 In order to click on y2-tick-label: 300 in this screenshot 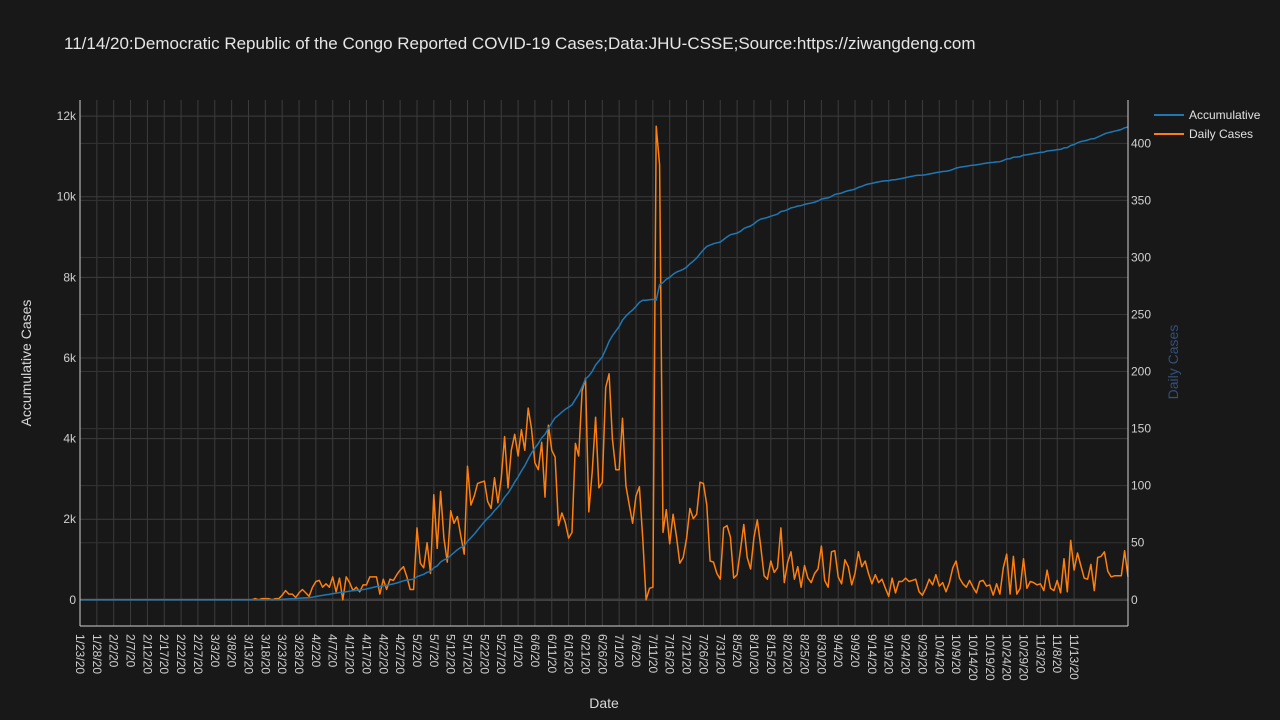, I will do `click(1141, 257)`.